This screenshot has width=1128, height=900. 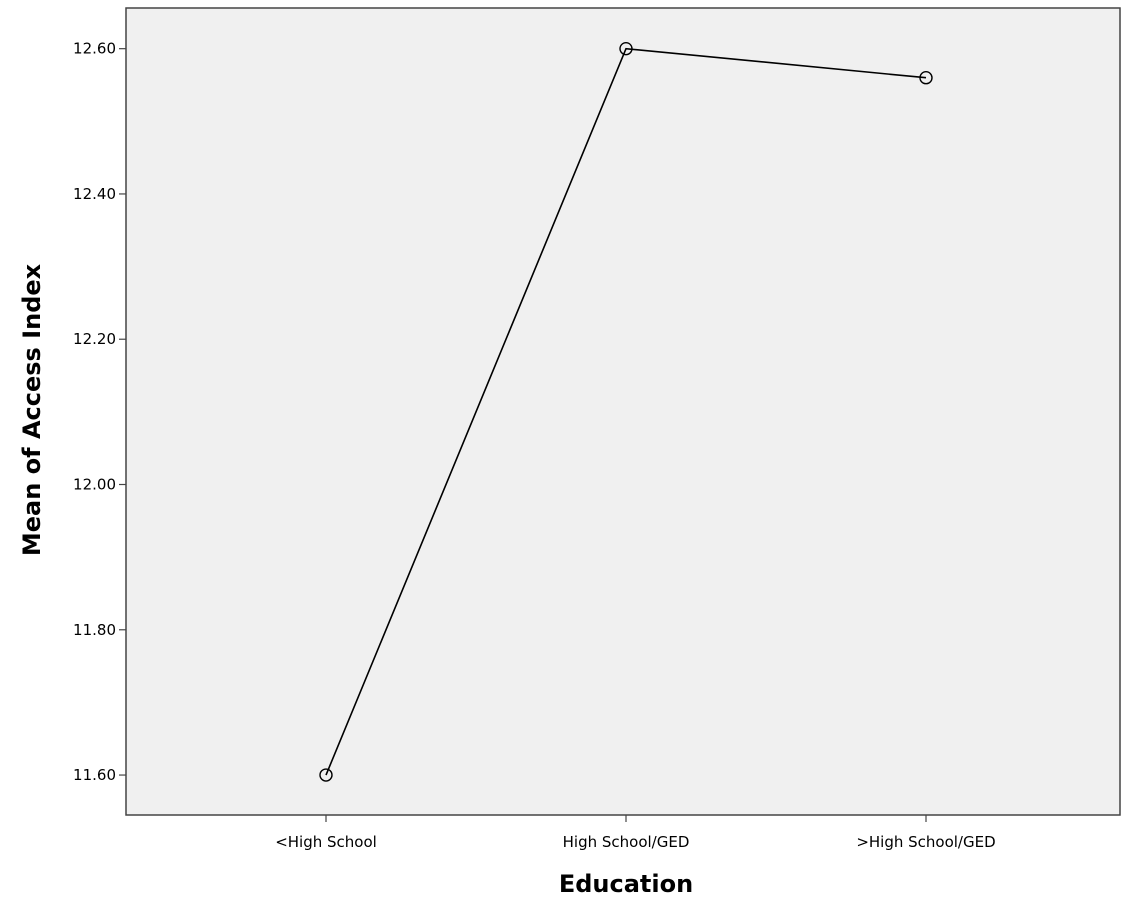 I want to click on y-tick-label: 12.40, so click(x=94, y=194).